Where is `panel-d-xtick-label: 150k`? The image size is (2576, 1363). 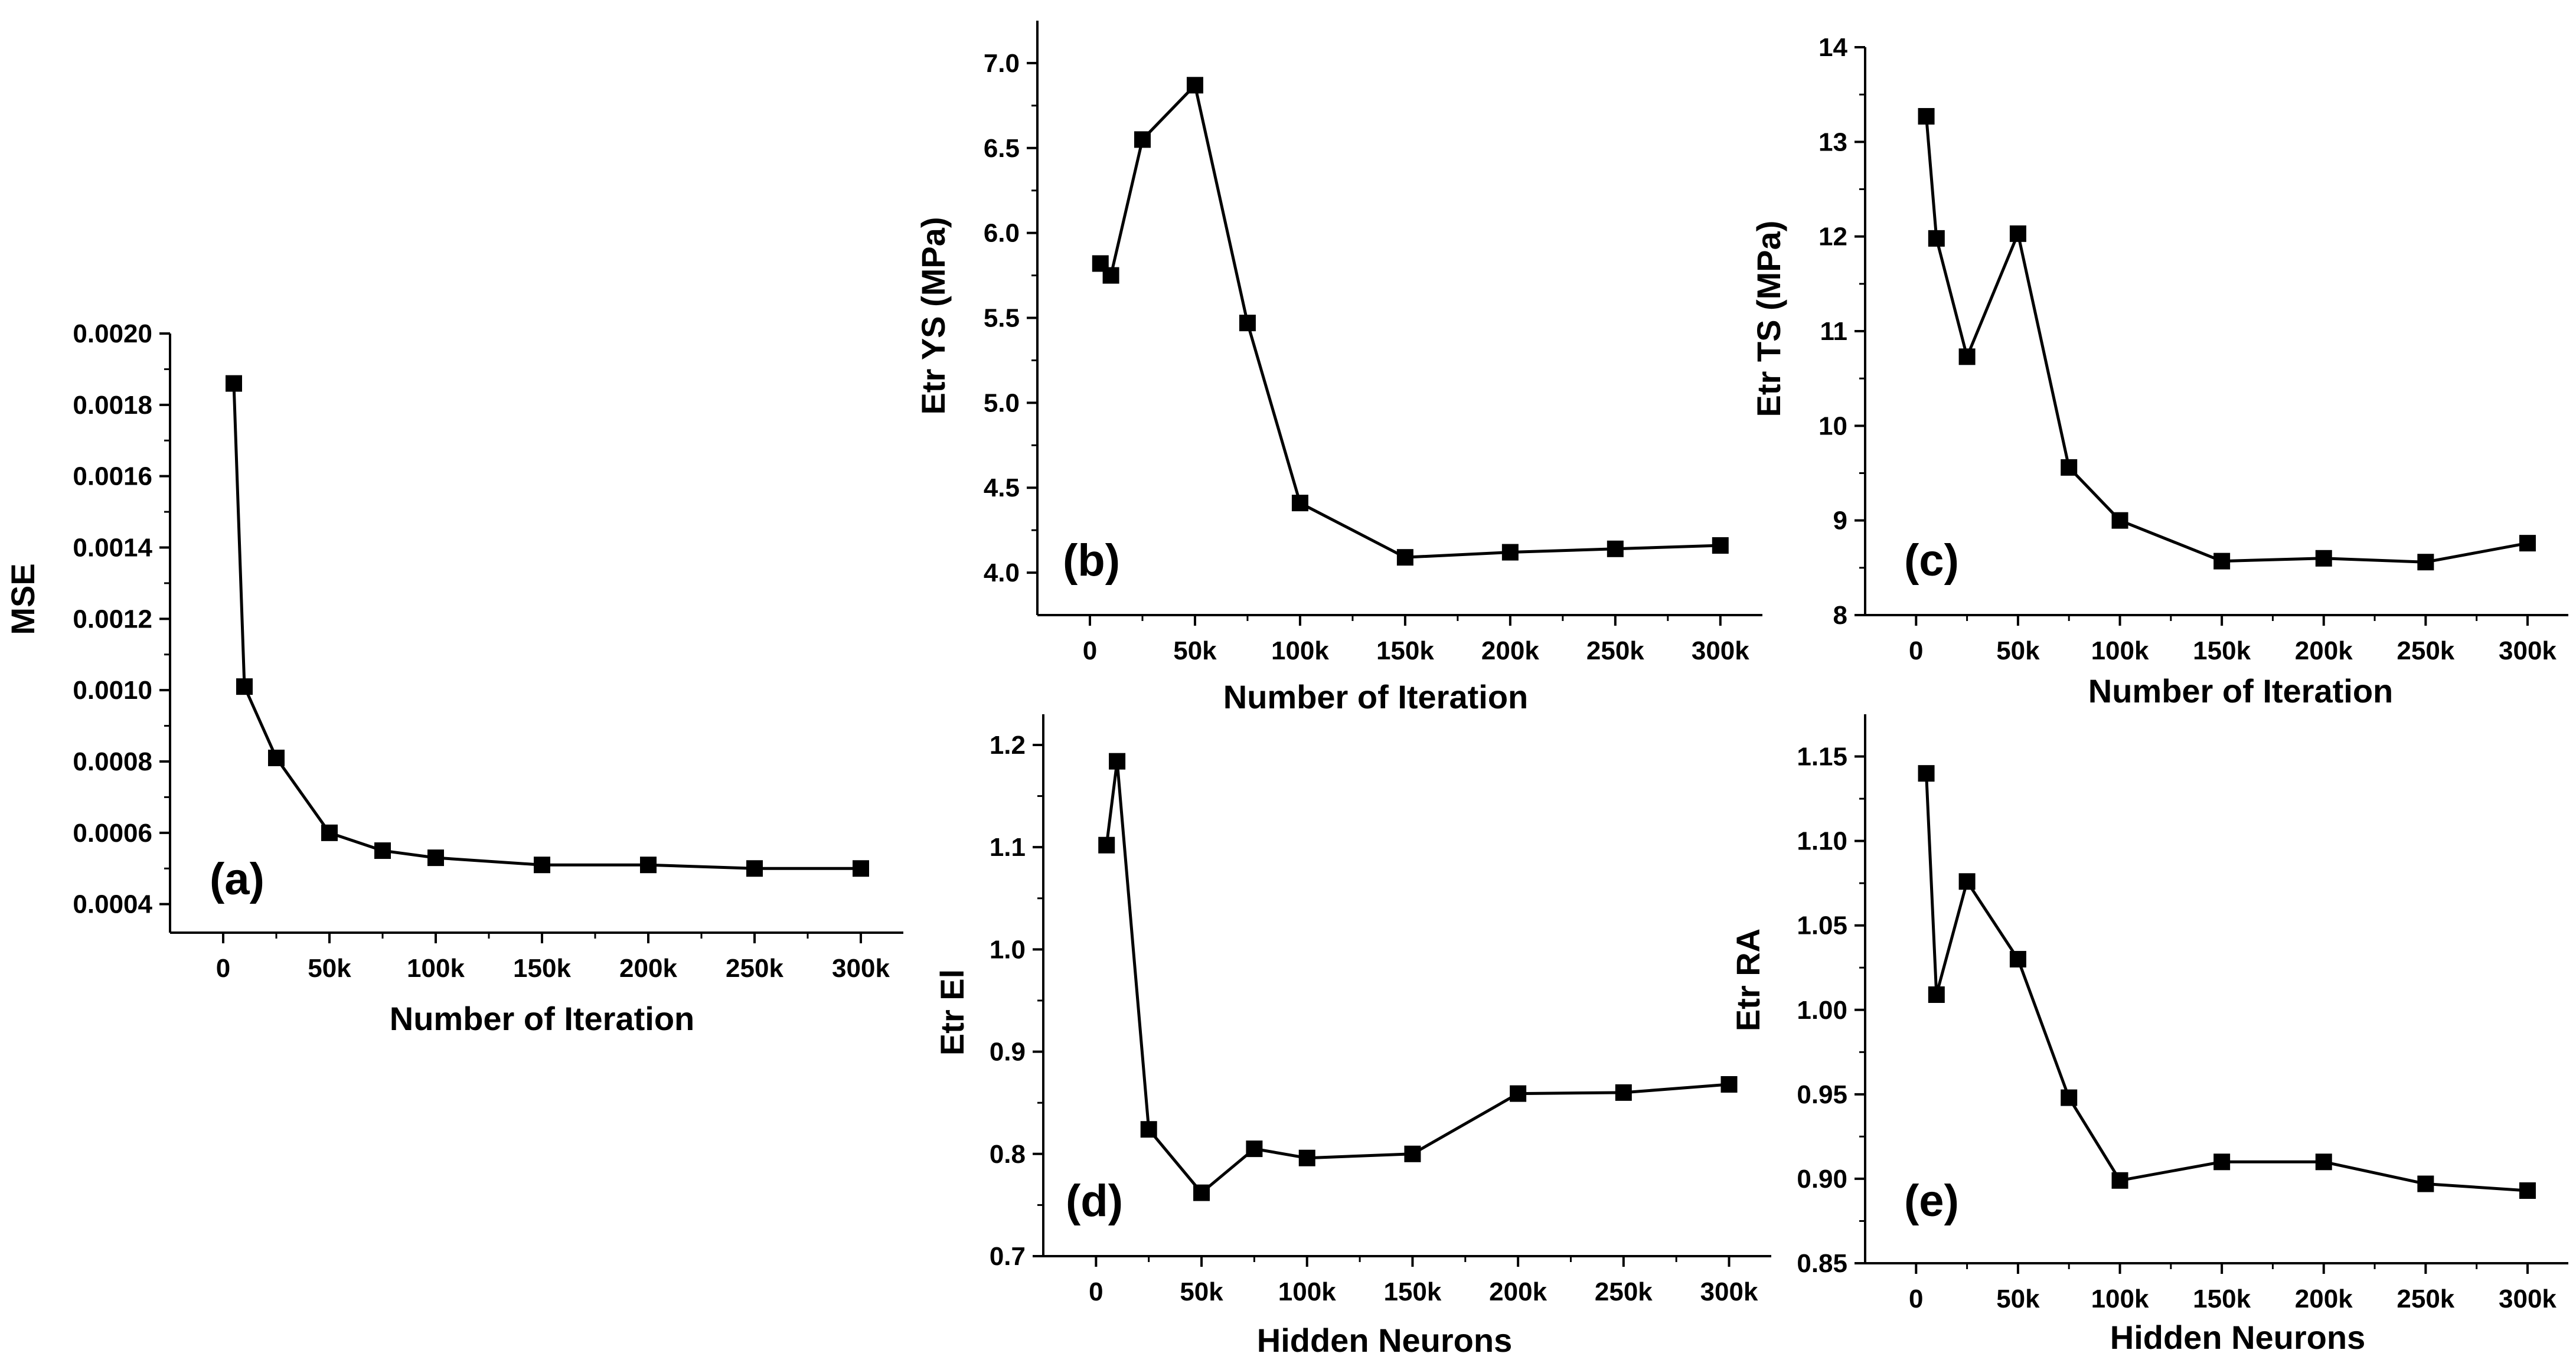 panel-d-xtick-label: 150k is located at coordinates (1412, 1291).